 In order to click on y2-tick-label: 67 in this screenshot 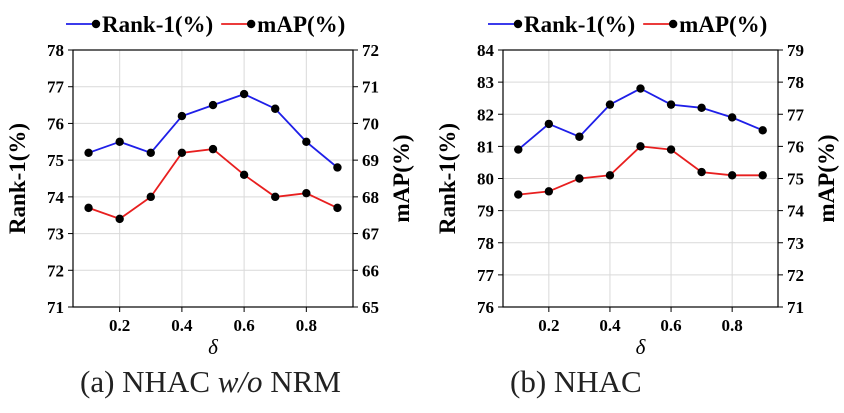, I will do `click(371, 234)`.